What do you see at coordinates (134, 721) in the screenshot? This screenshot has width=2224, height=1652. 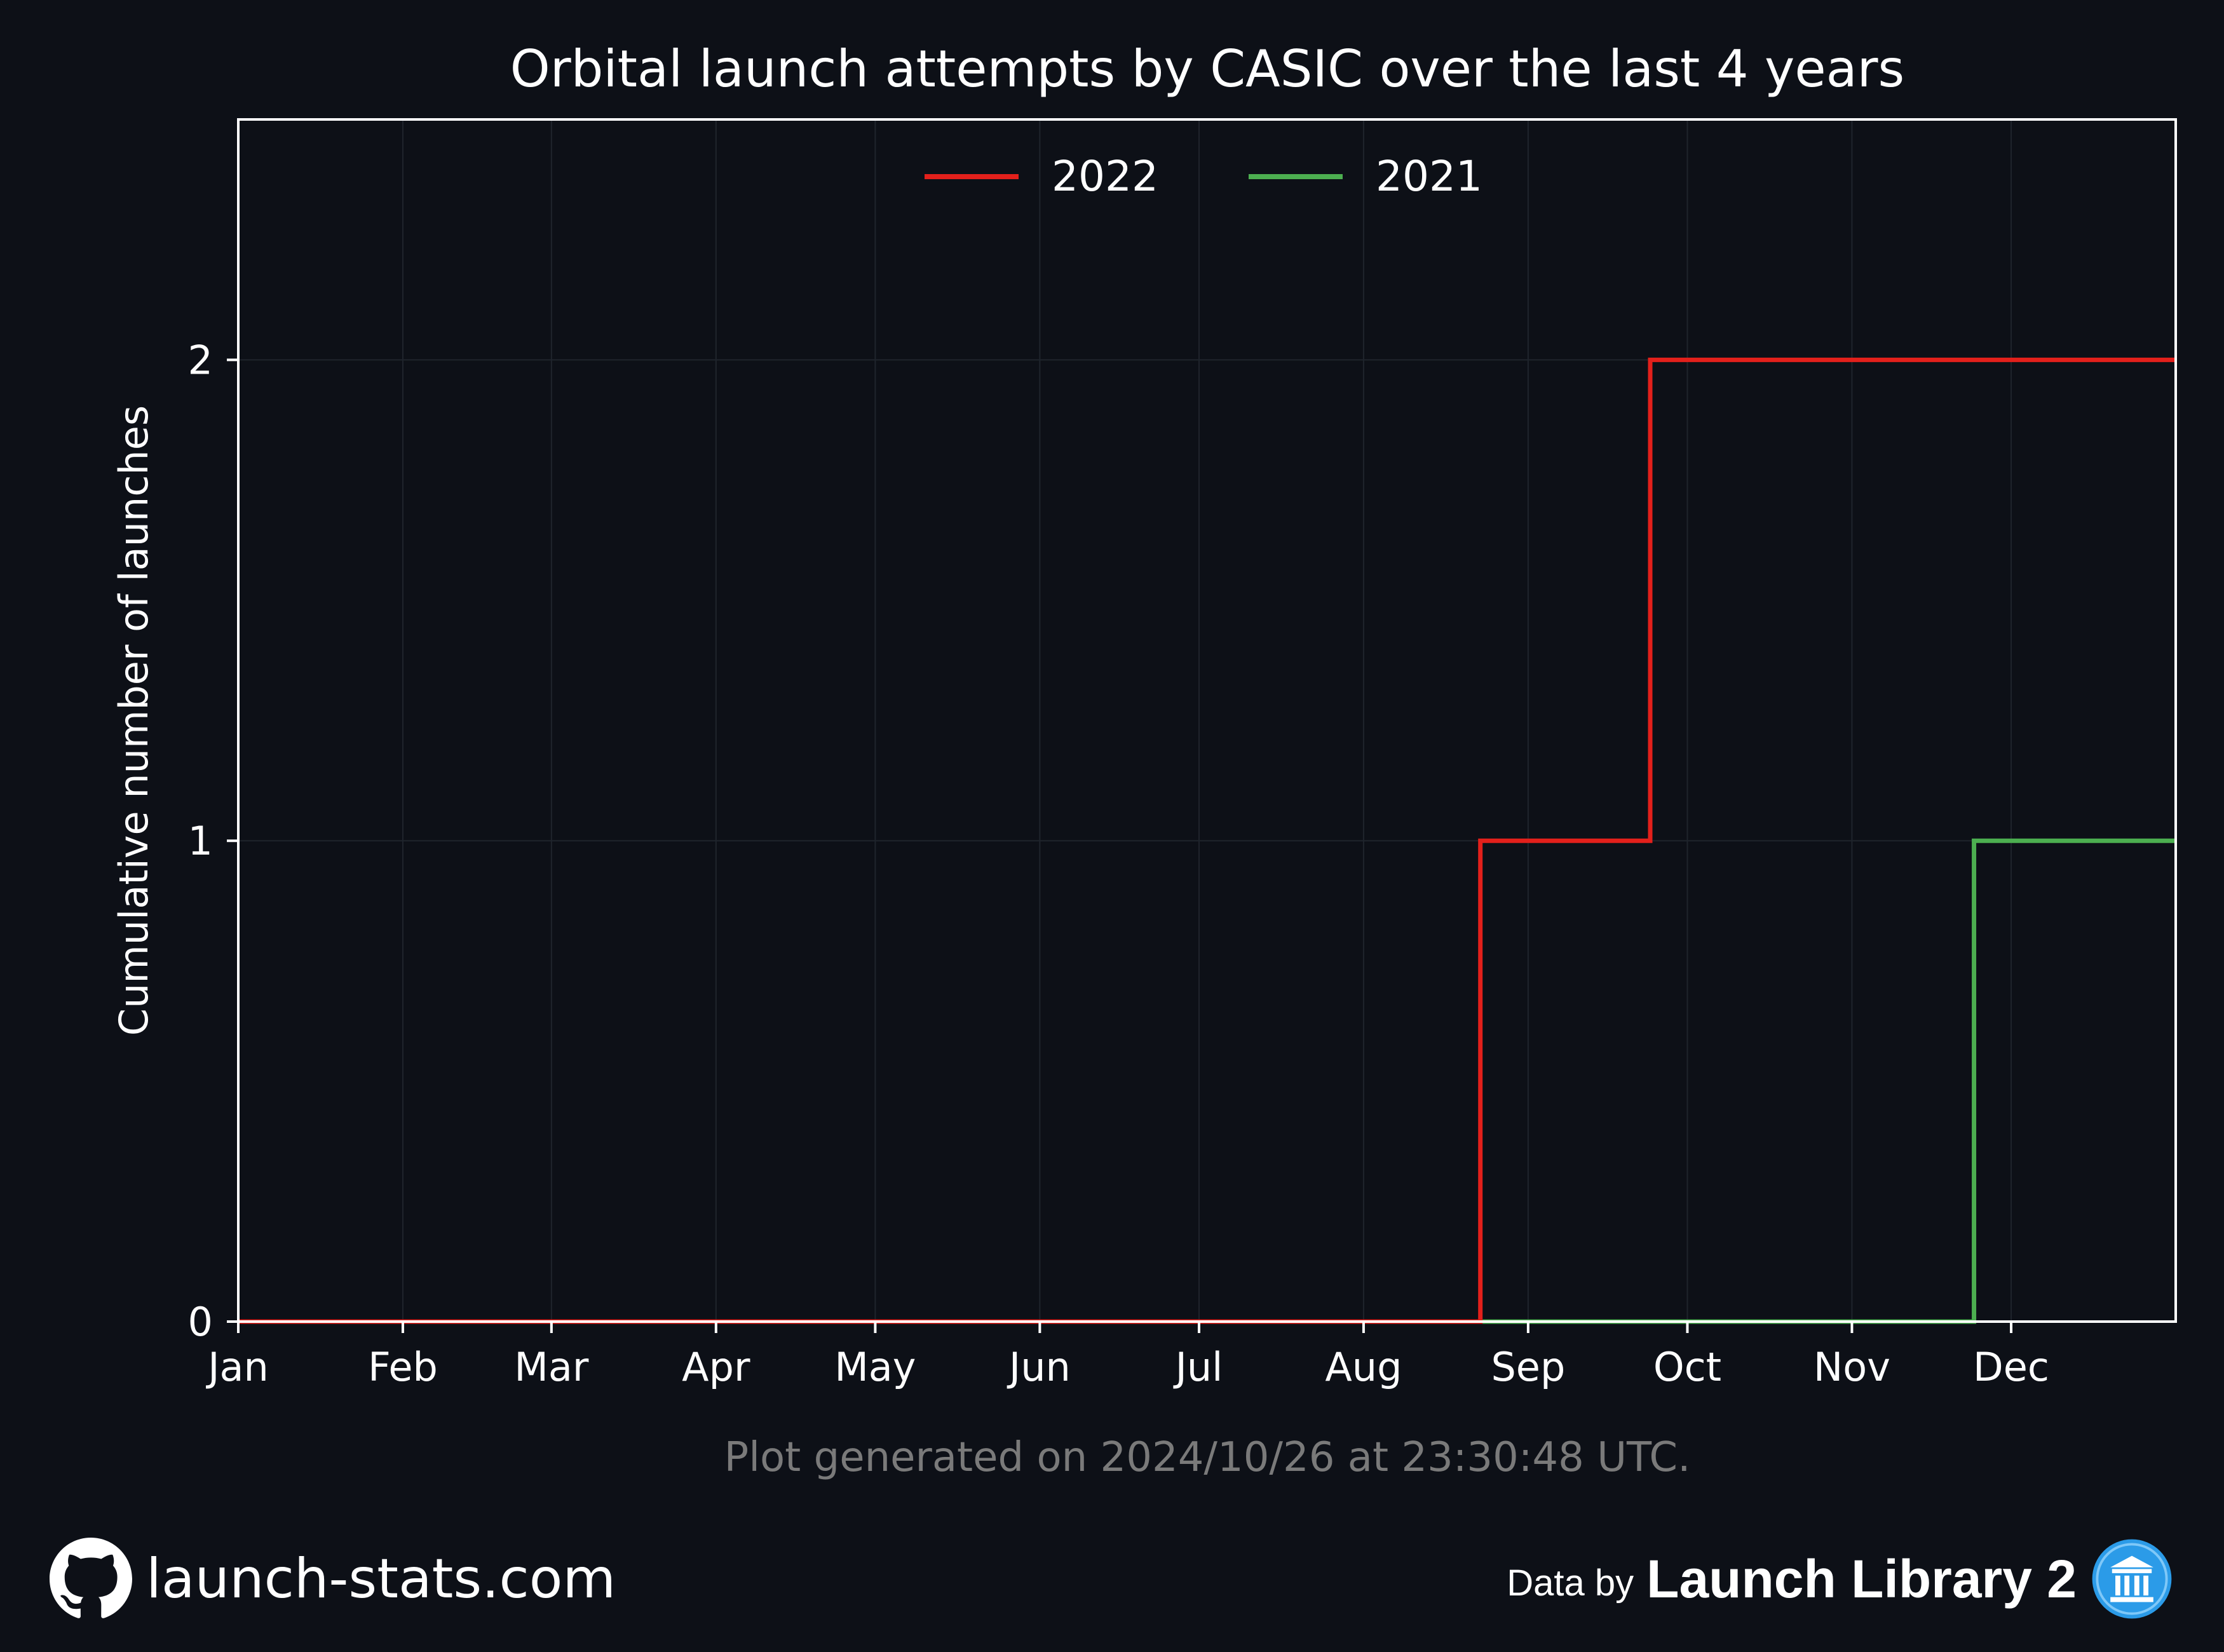 I see `y-axis-label: Cumulative number of launches` at bounding box center [134, 721].